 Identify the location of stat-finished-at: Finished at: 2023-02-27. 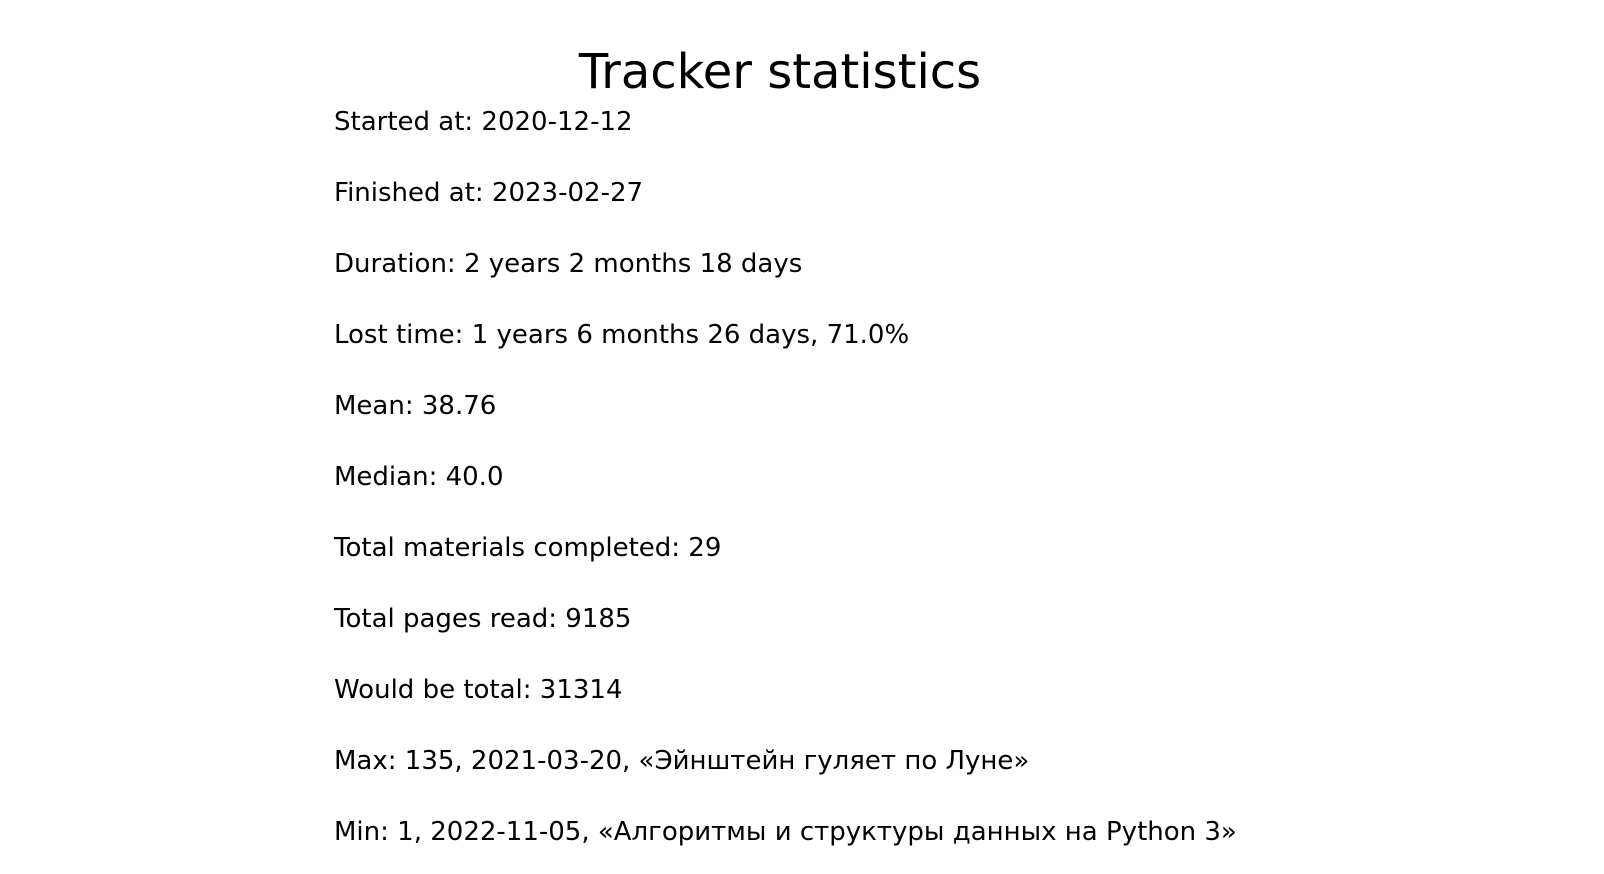
(489, 193).